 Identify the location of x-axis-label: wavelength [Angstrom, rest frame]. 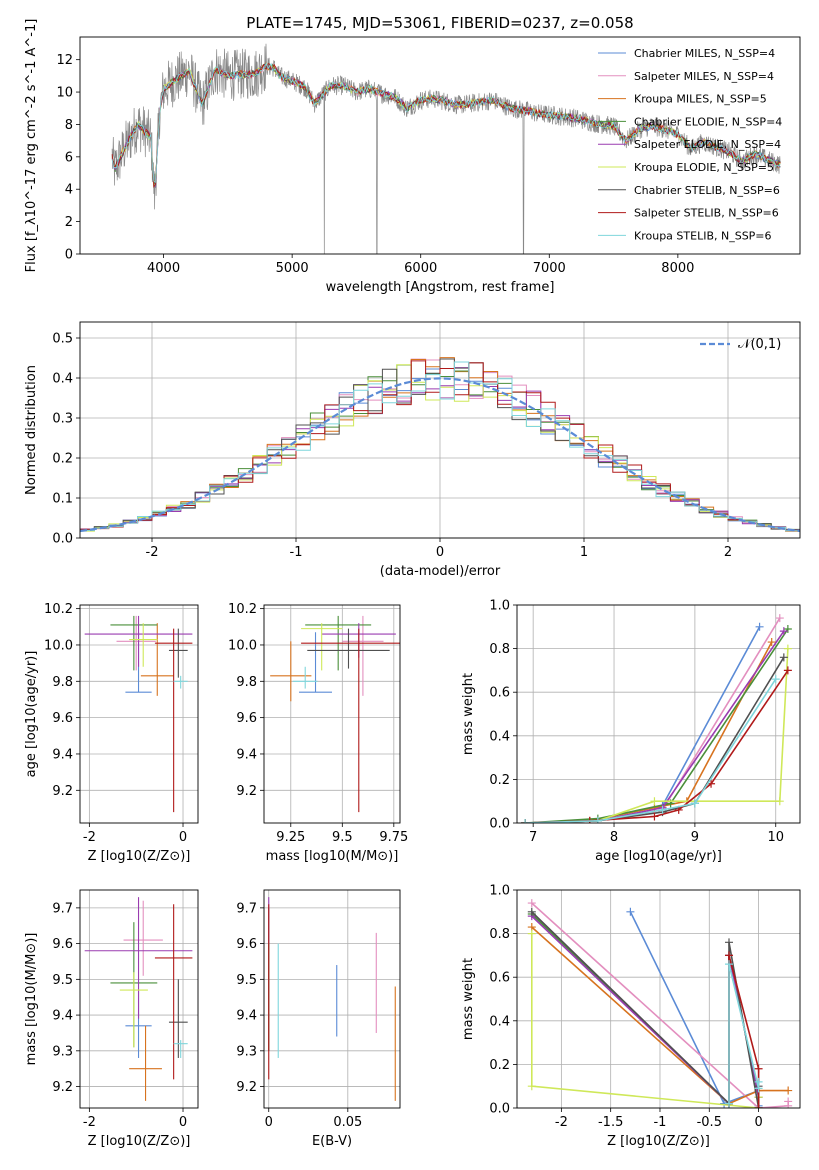
(440, 287).